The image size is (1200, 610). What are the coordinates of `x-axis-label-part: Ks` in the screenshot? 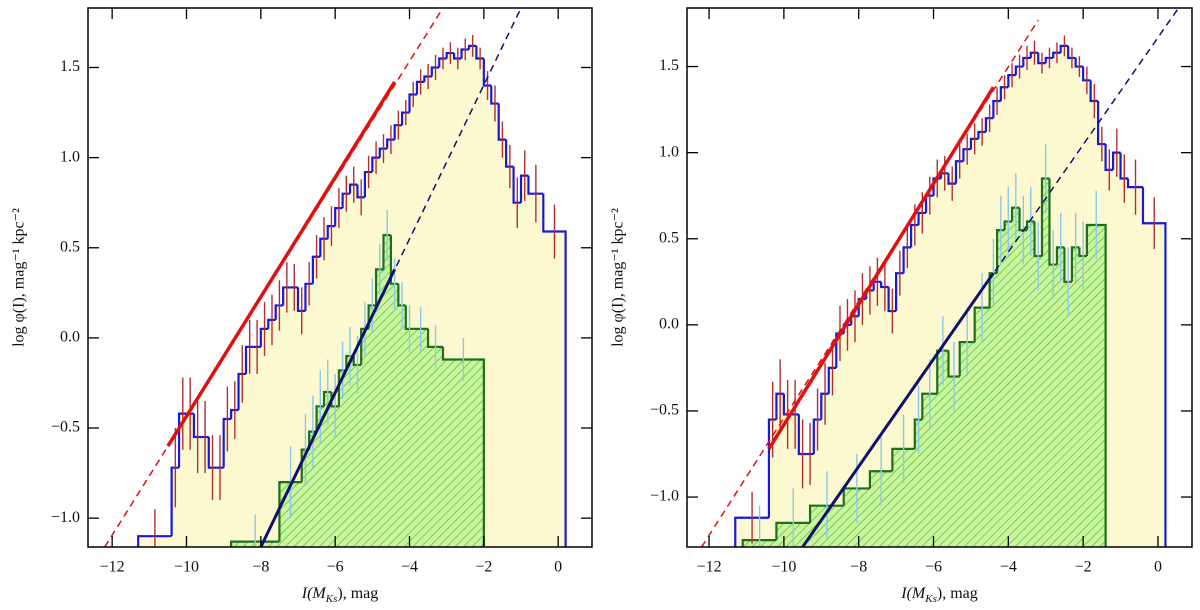 It's located at (331, 599).